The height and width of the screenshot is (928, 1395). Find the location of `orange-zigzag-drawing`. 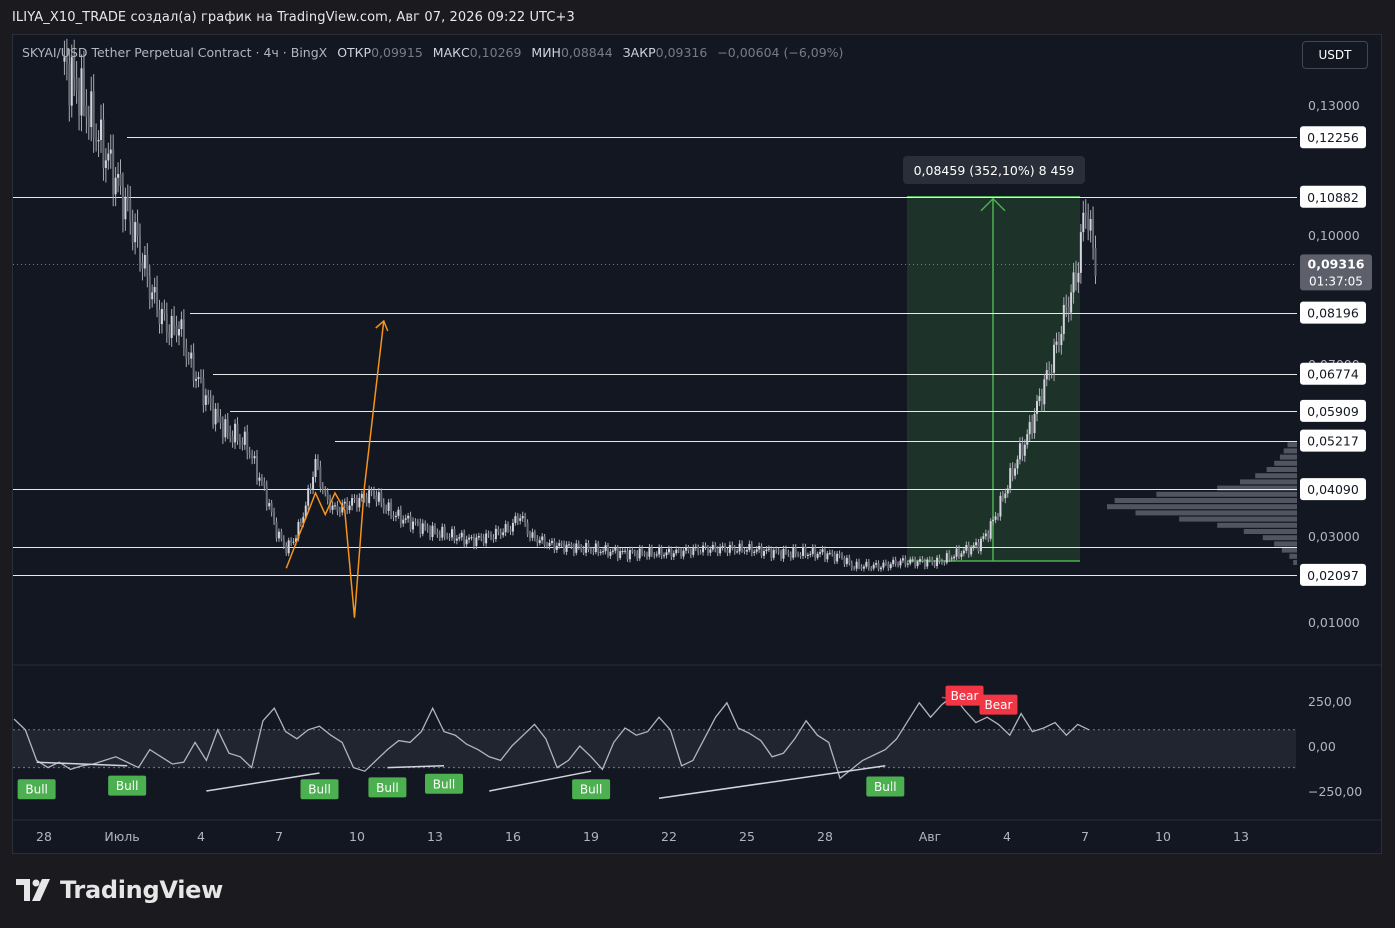

orange-zigzag-drawing is located at coordinates (335, 469).